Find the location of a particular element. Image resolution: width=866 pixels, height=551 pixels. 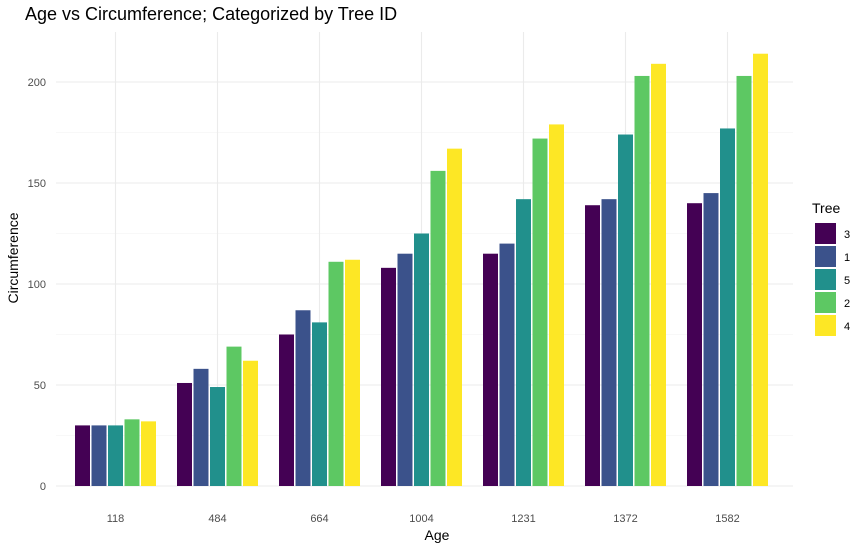

legend-label: 5 is located at coordinates (847, 281).